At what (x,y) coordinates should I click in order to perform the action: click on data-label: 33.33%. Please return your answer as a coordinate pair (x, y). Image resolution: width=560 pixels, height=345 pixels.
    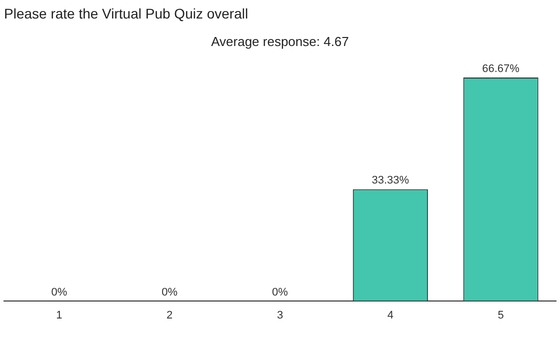
    Looking at the image, I should click on (391, 180).